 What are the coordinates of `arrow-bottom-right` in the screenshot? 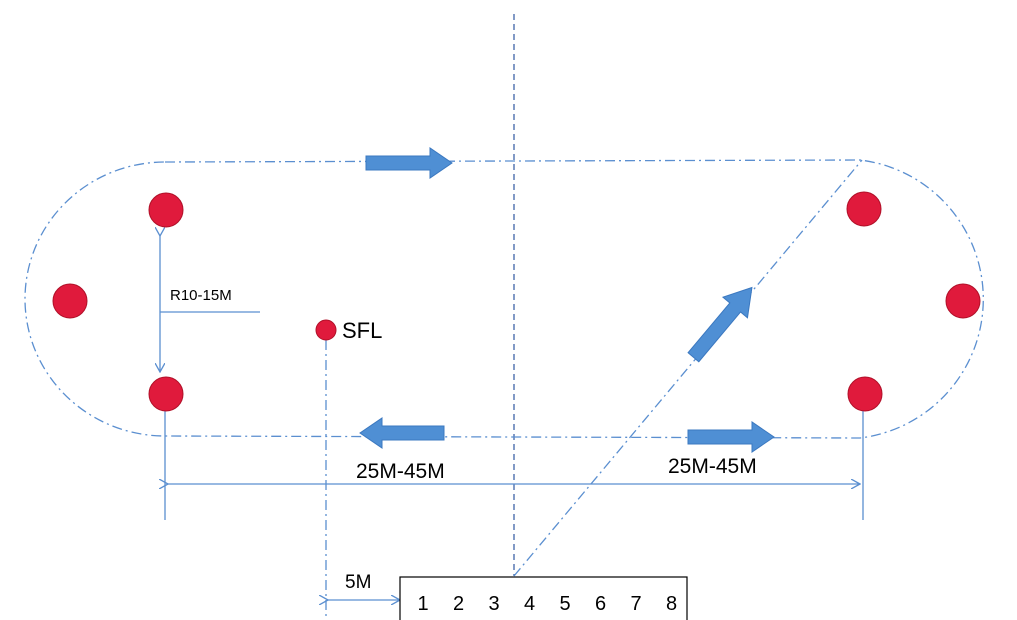 It's located at (731, 437).